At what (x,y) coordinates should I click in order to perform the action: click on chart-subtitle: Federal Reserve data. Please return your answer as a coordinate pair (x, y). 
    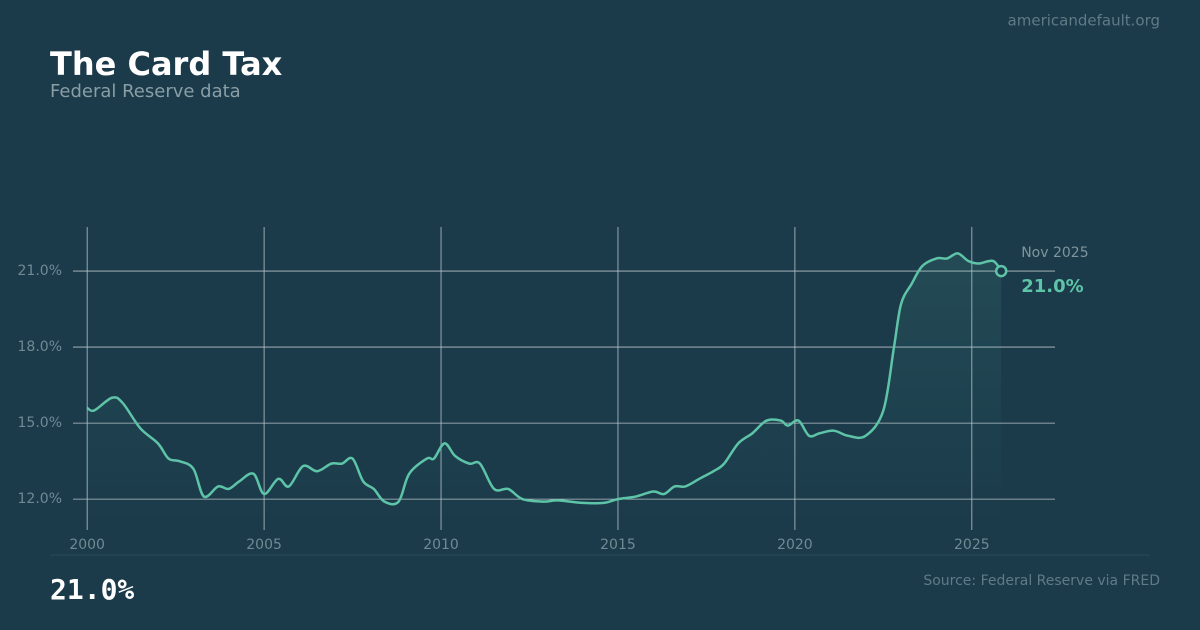
    Looking at the image, I should click on (145, 91).